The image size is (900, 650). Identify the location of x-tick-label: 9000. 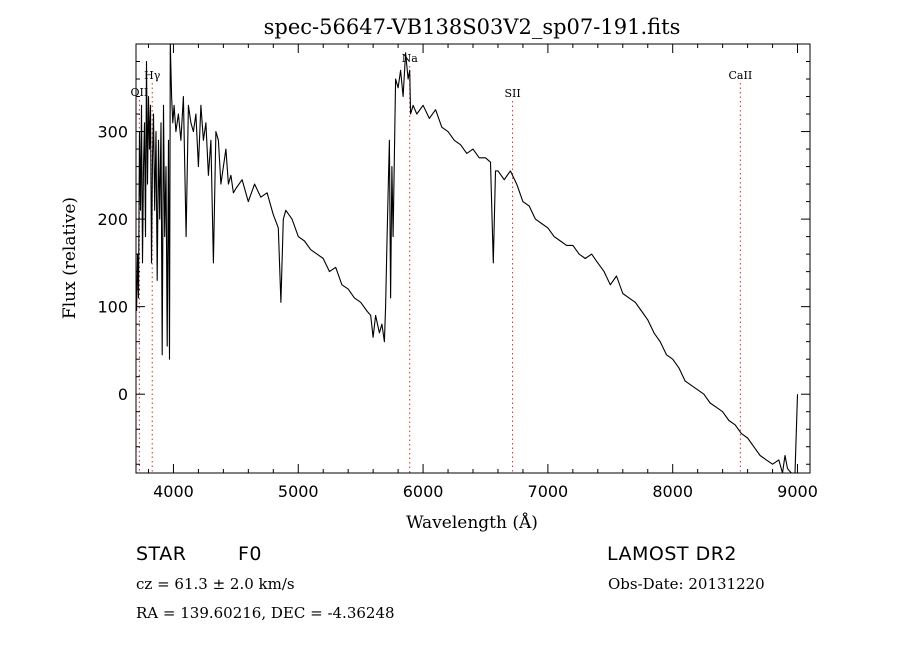
(797, 491).